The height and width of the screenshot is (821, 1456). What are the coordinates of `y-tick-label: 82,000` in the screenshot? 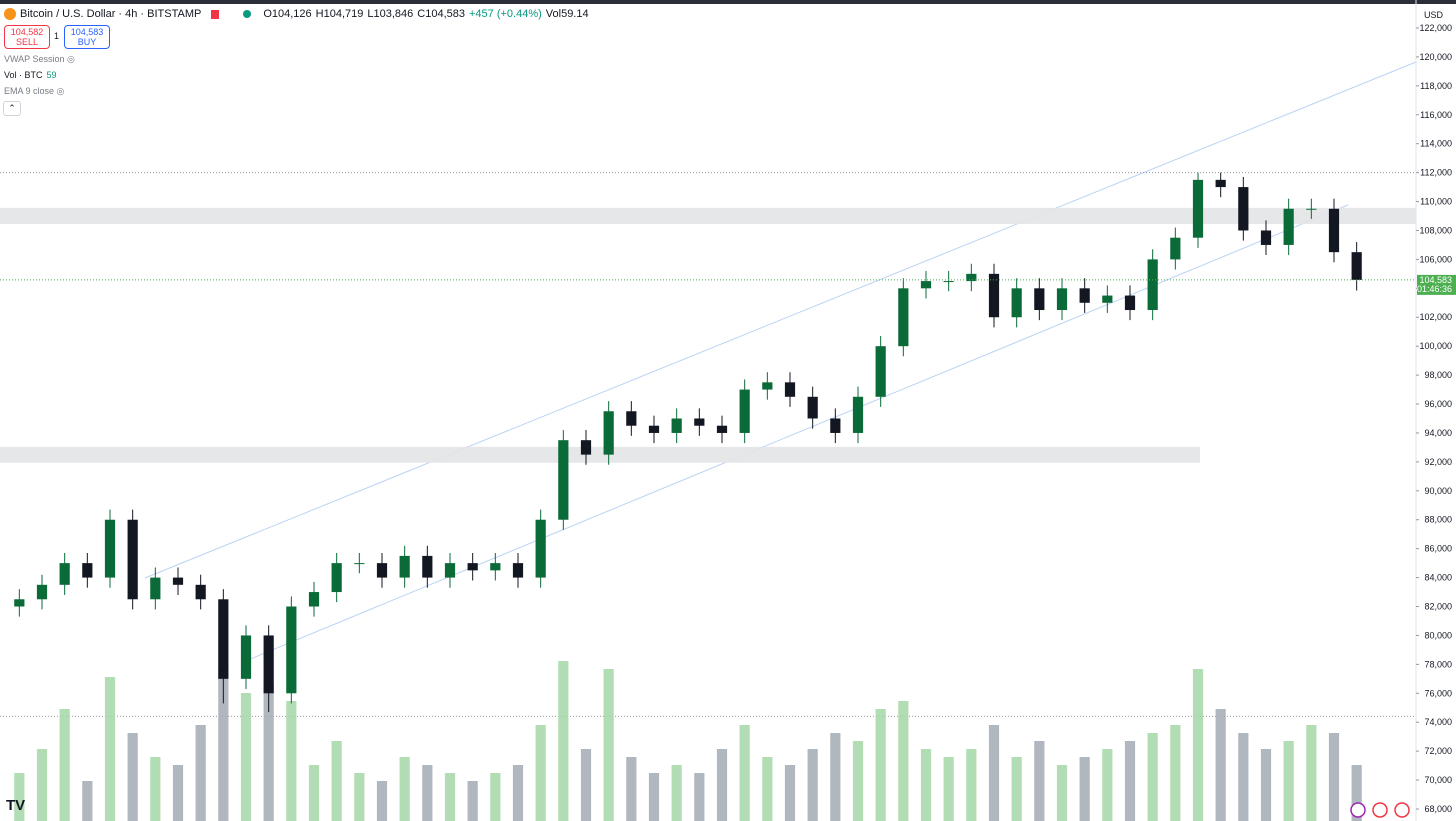 It's located at (1438, 607).